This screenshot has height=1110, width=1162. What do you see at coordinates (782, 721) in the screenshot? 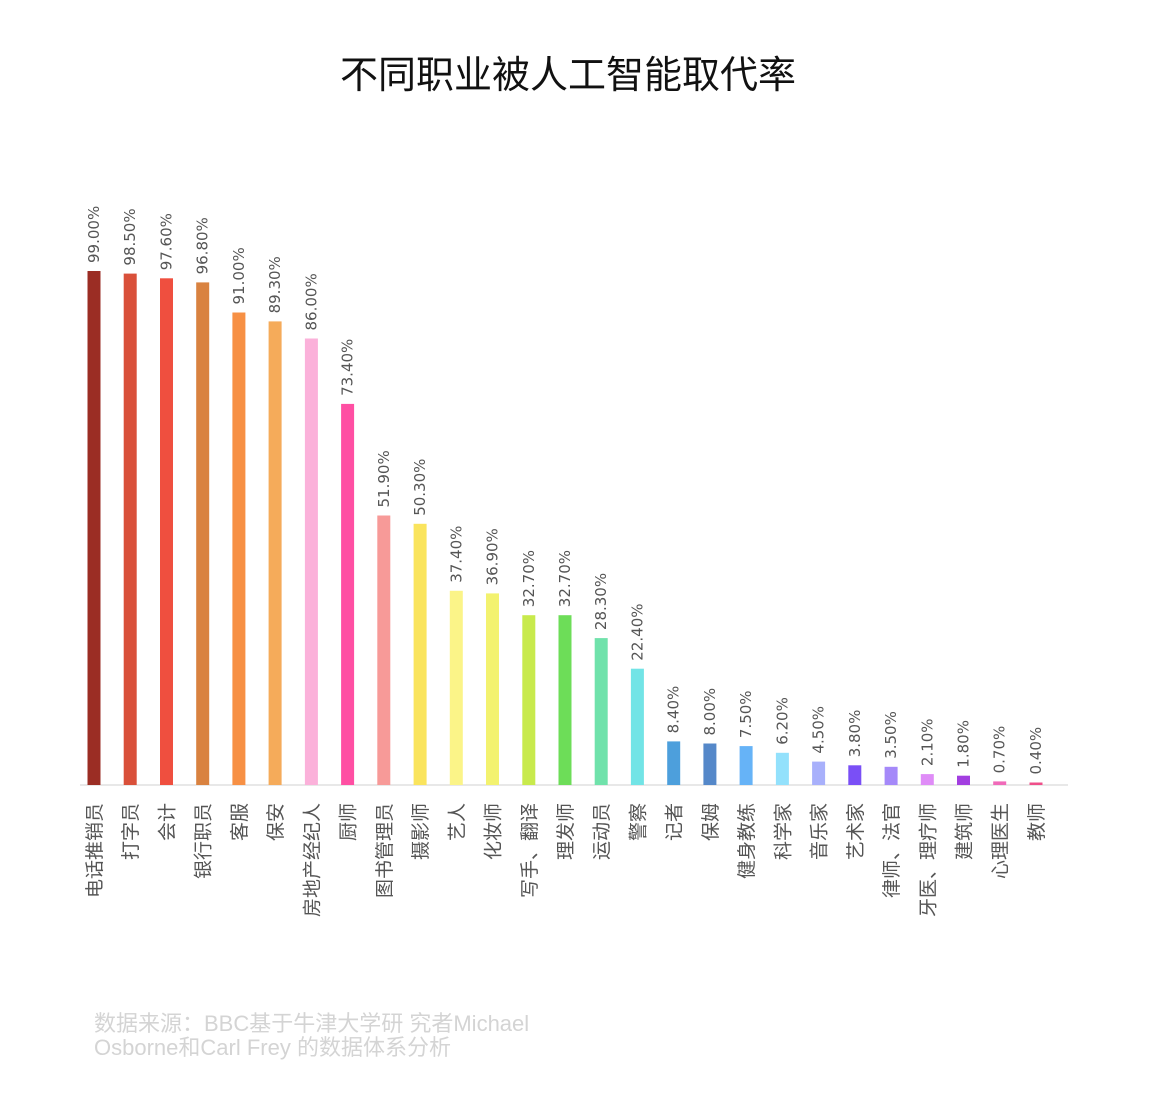
I see `value-label-19: 6.20%` at bounding box center [782, 721].